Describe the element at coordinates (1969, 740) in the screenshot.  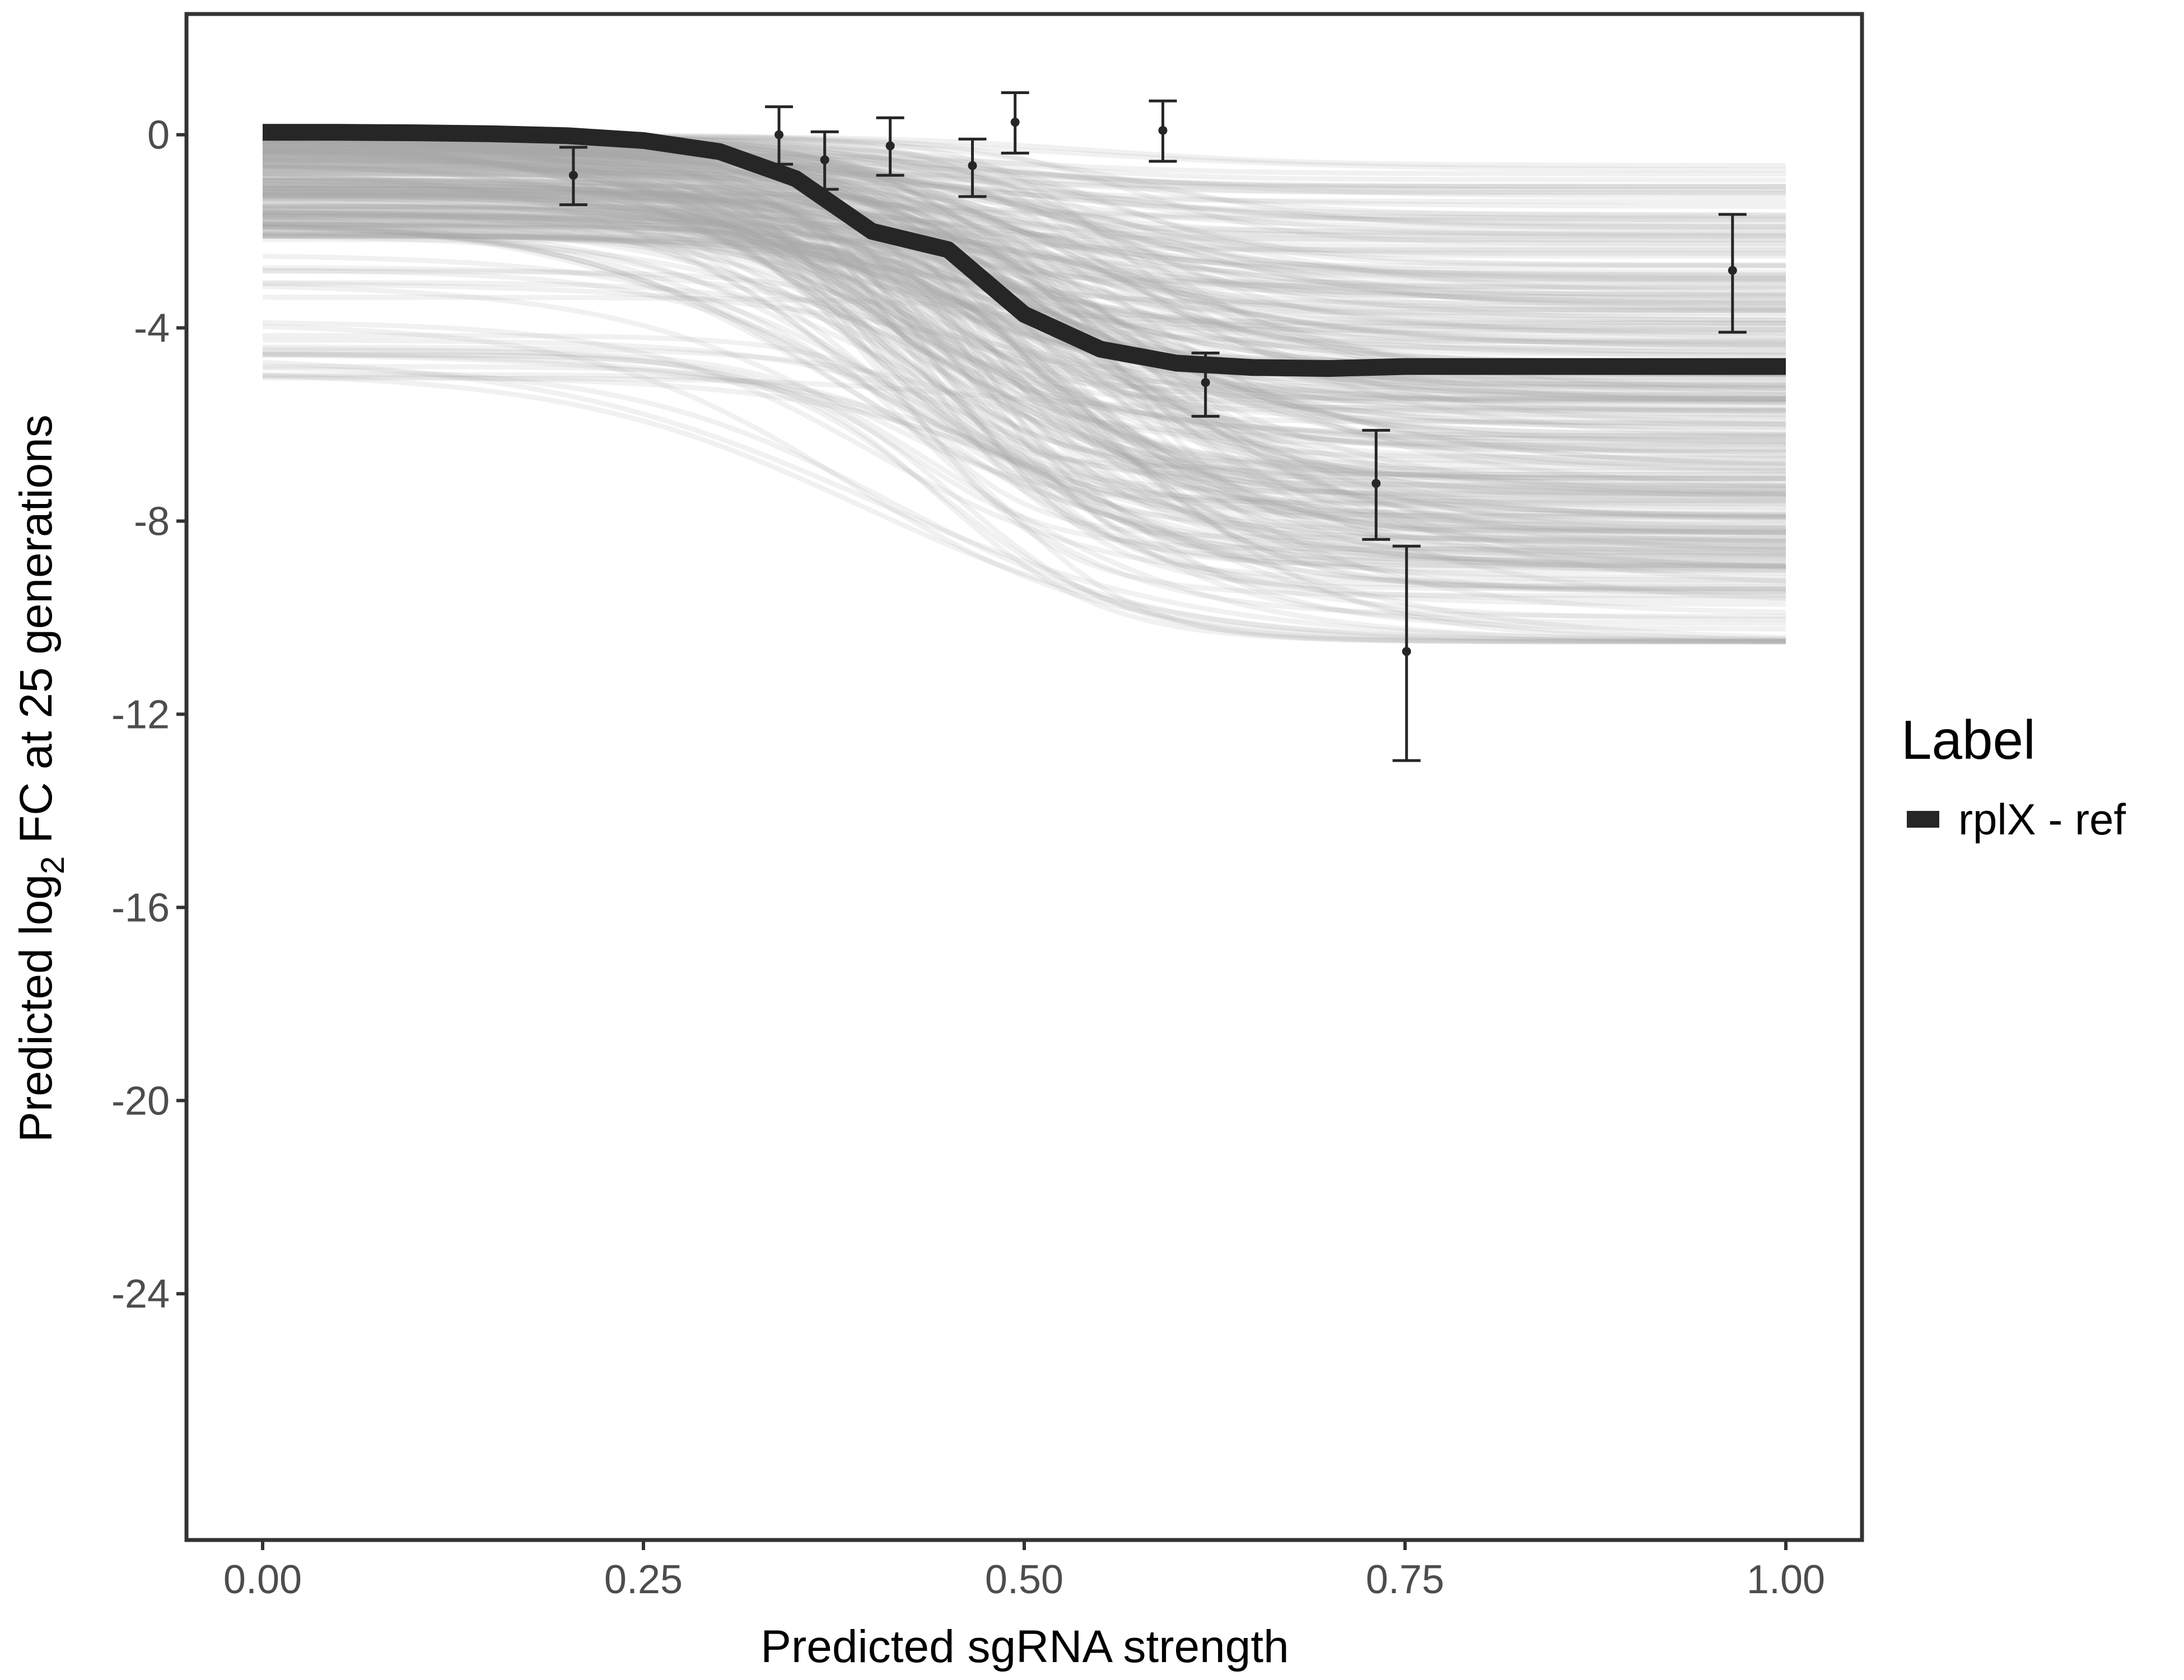
I see `legend-title: Label` at that location.